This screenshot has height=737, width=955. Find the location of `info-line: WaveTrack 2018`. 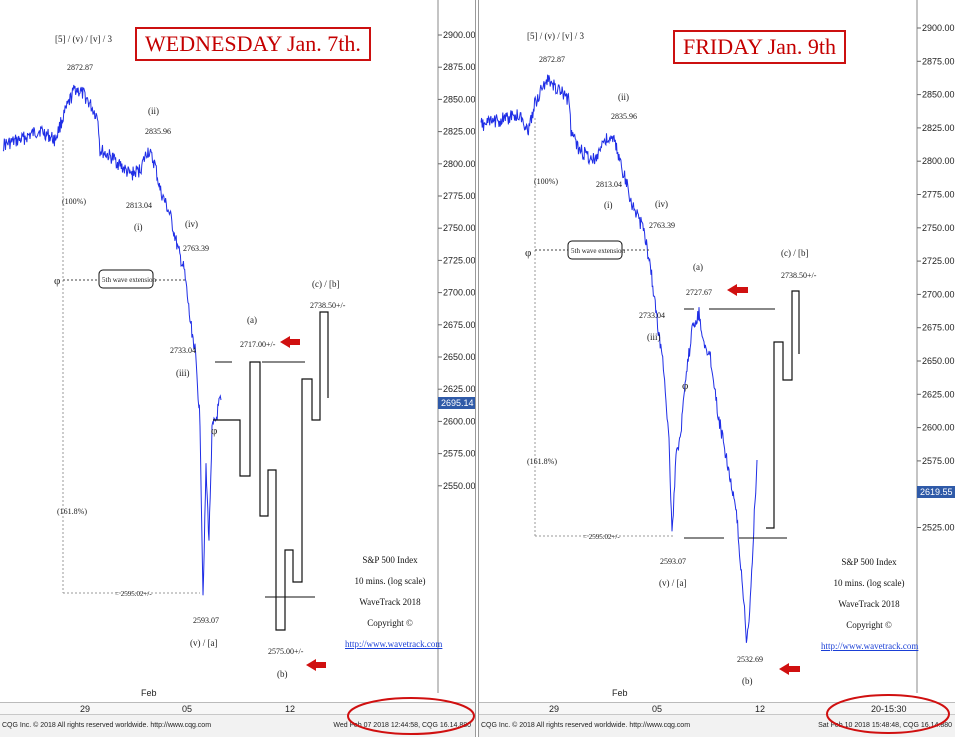

info-line: WaveTrack 2018 is located at coordinates (390, 602).